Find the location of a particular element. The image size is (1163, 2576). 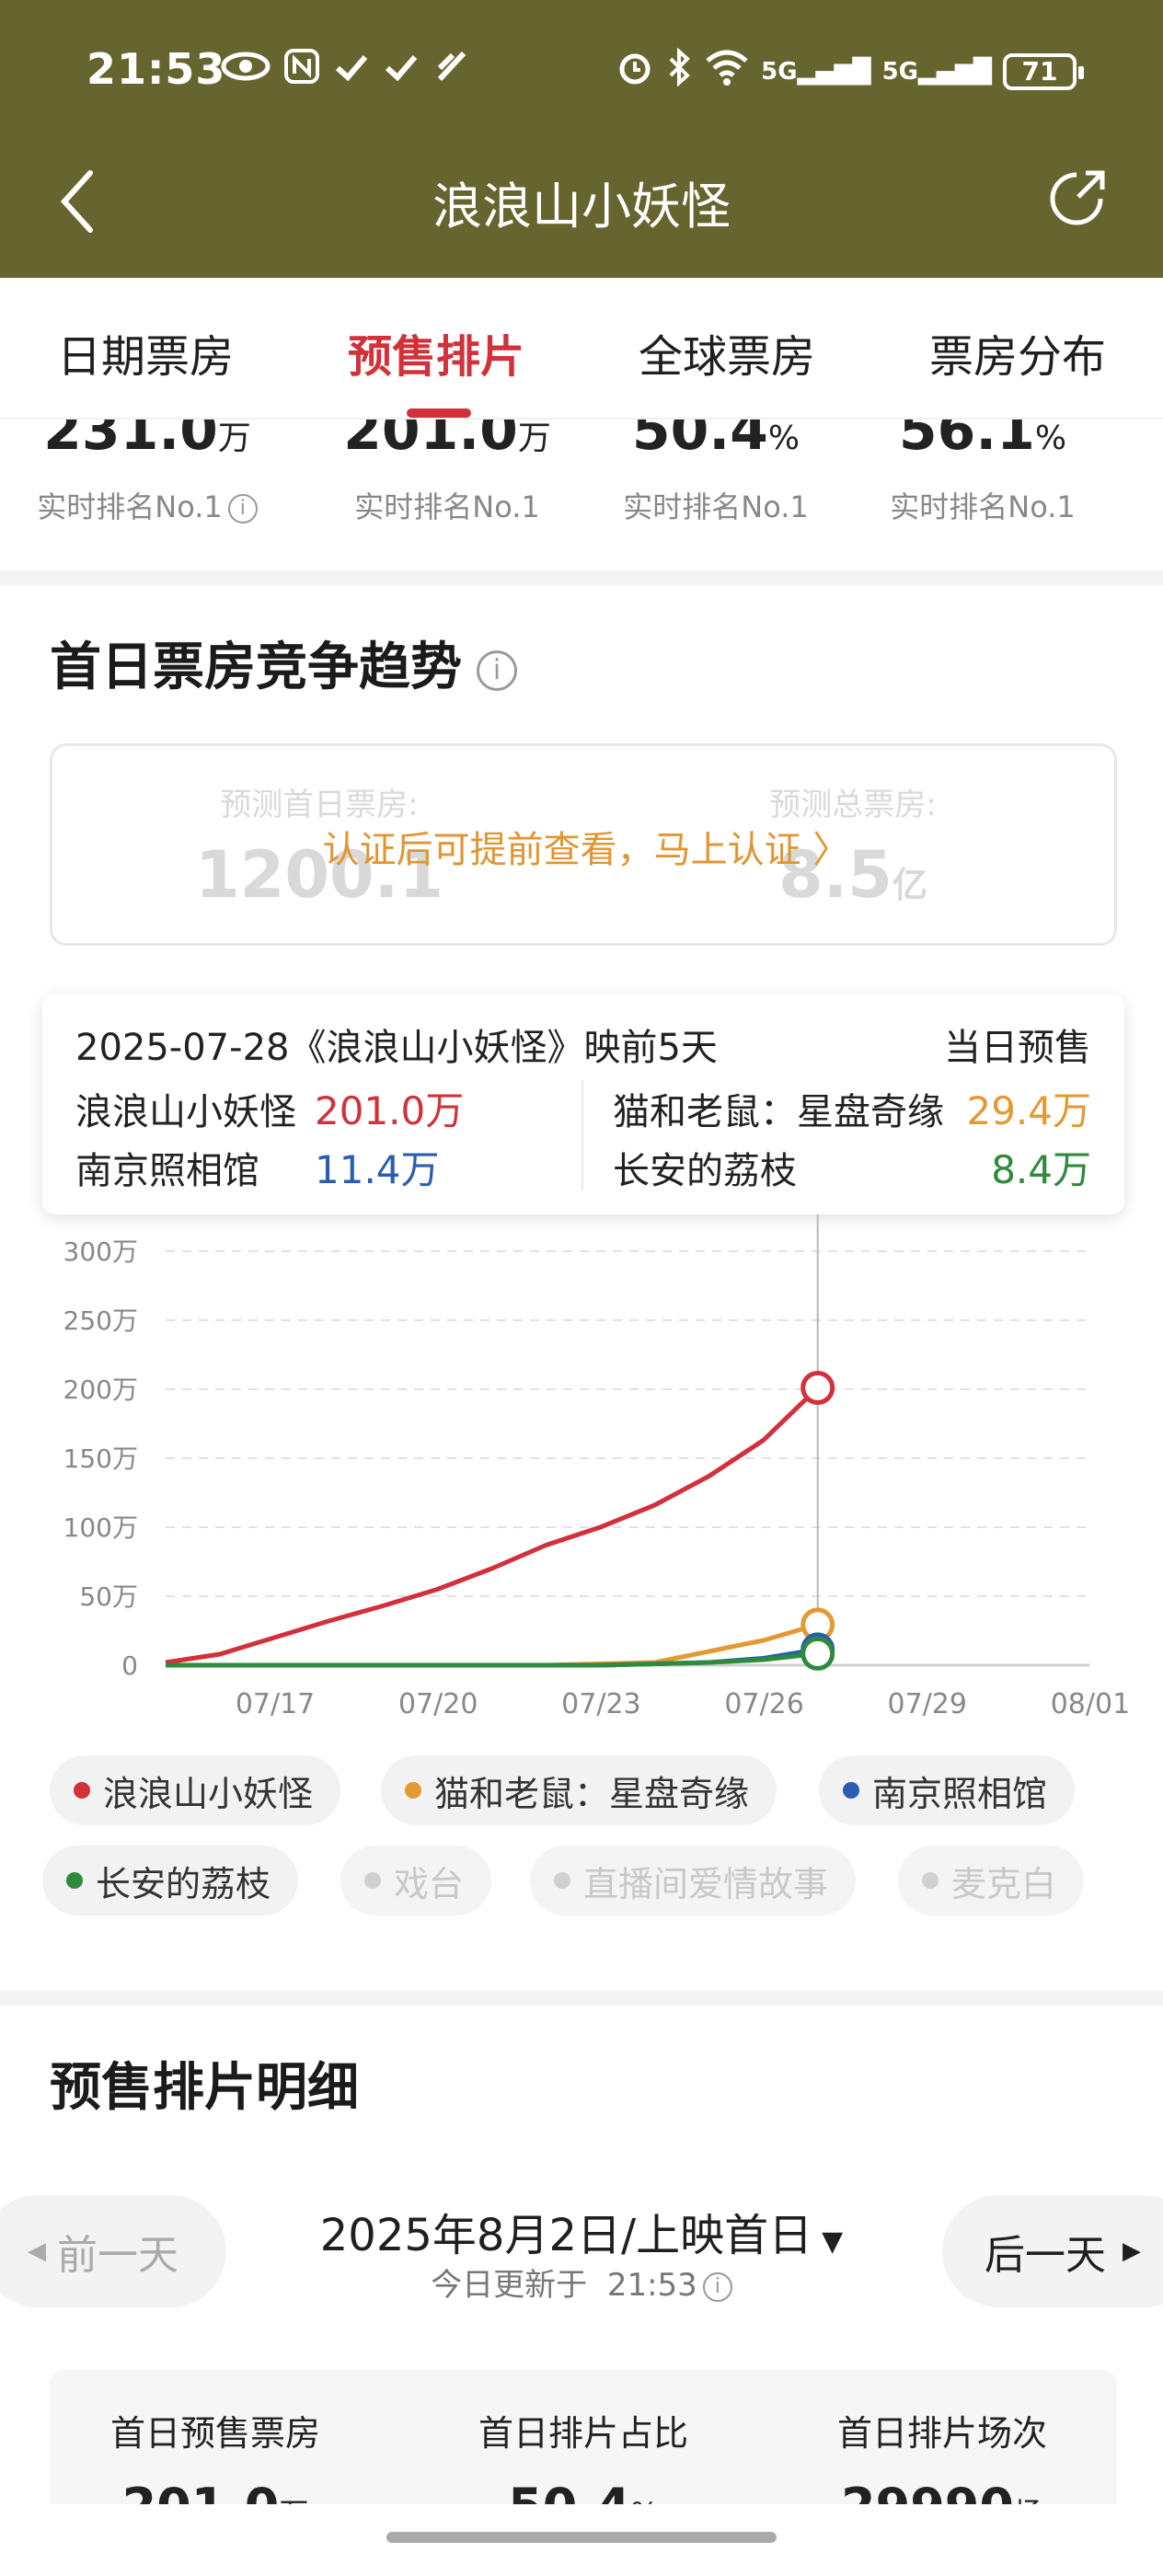

status-time: 21:53 is located at coordinates (156, 69).